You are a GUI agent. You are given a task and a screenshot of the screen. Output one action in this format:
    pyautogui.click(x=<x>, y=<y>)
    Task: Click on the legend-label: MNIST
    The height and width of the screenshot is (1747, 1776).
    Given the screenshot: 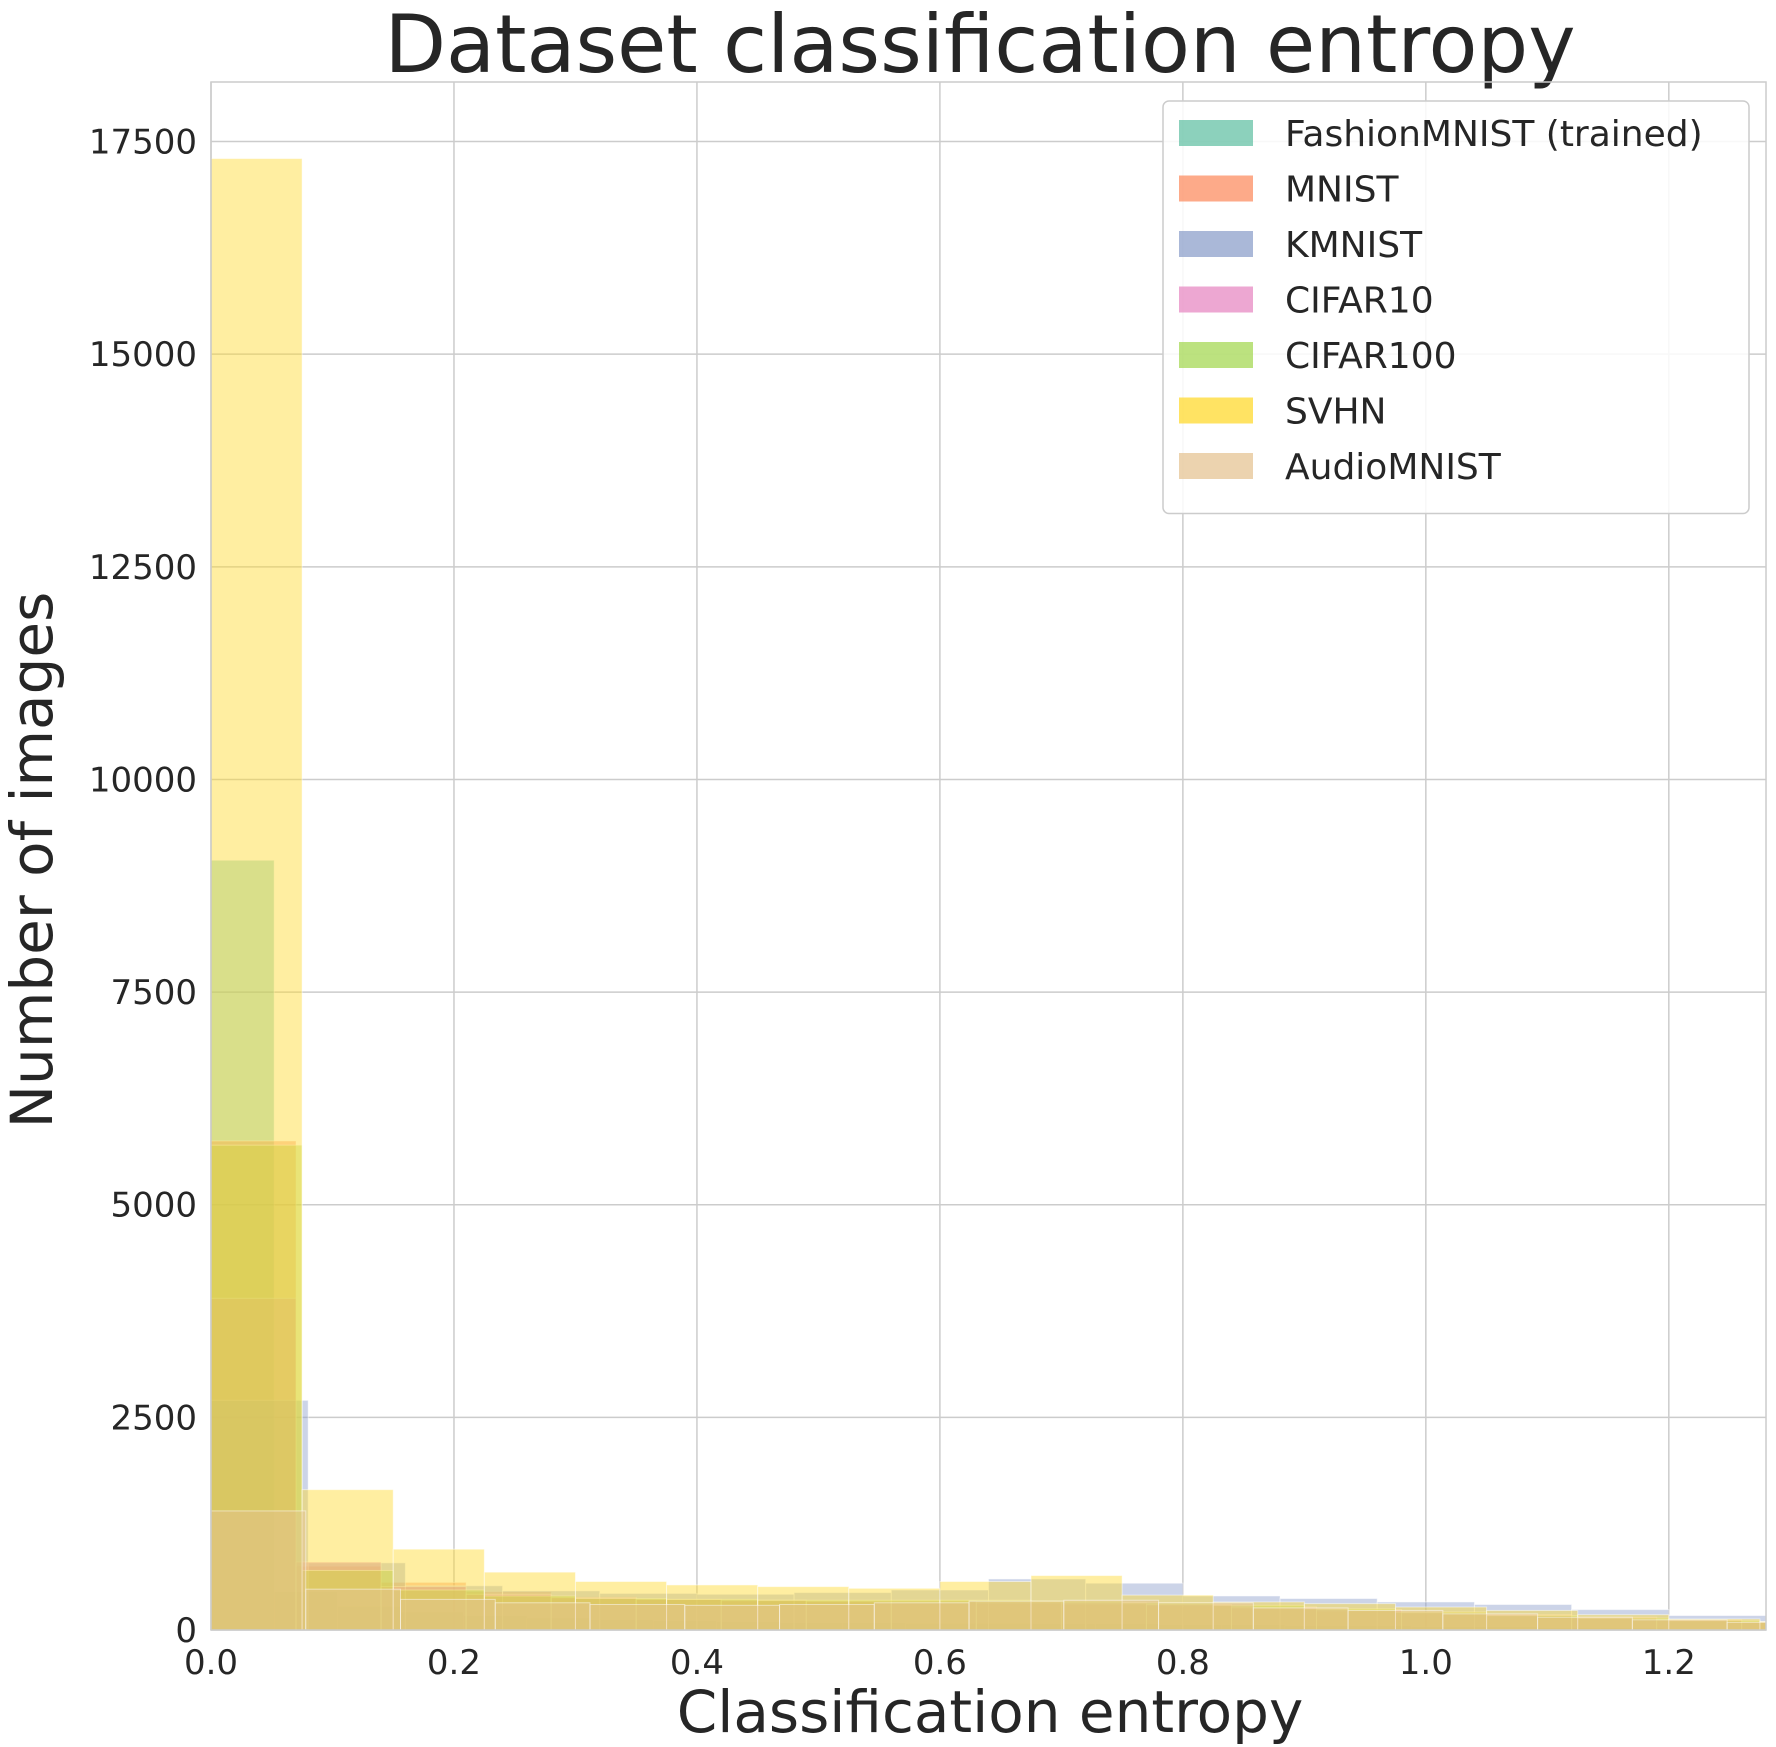 What is the action you would take?
    pyautogui.click(x=1342, y=190)
    